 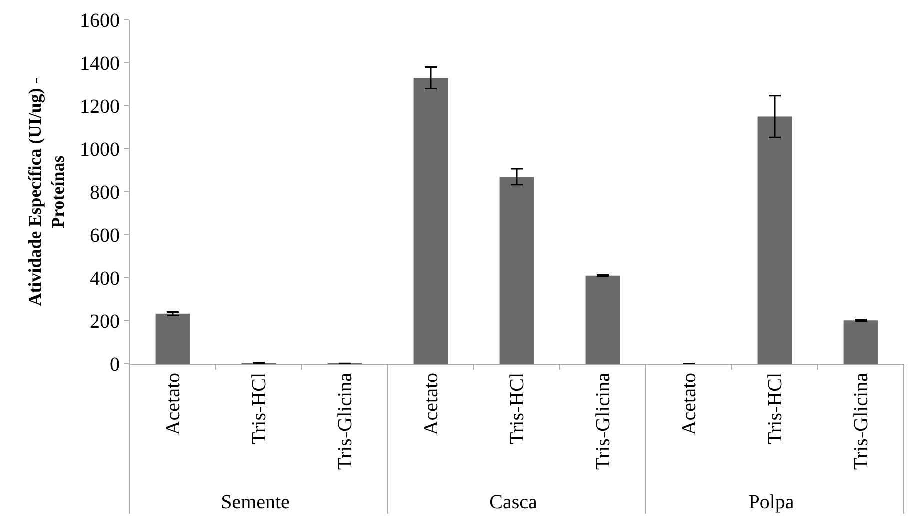 What do you see at coordinates (105, 193) in the screenshot?
I see `y-tick-label: 800` at bounding box center [105, 193].